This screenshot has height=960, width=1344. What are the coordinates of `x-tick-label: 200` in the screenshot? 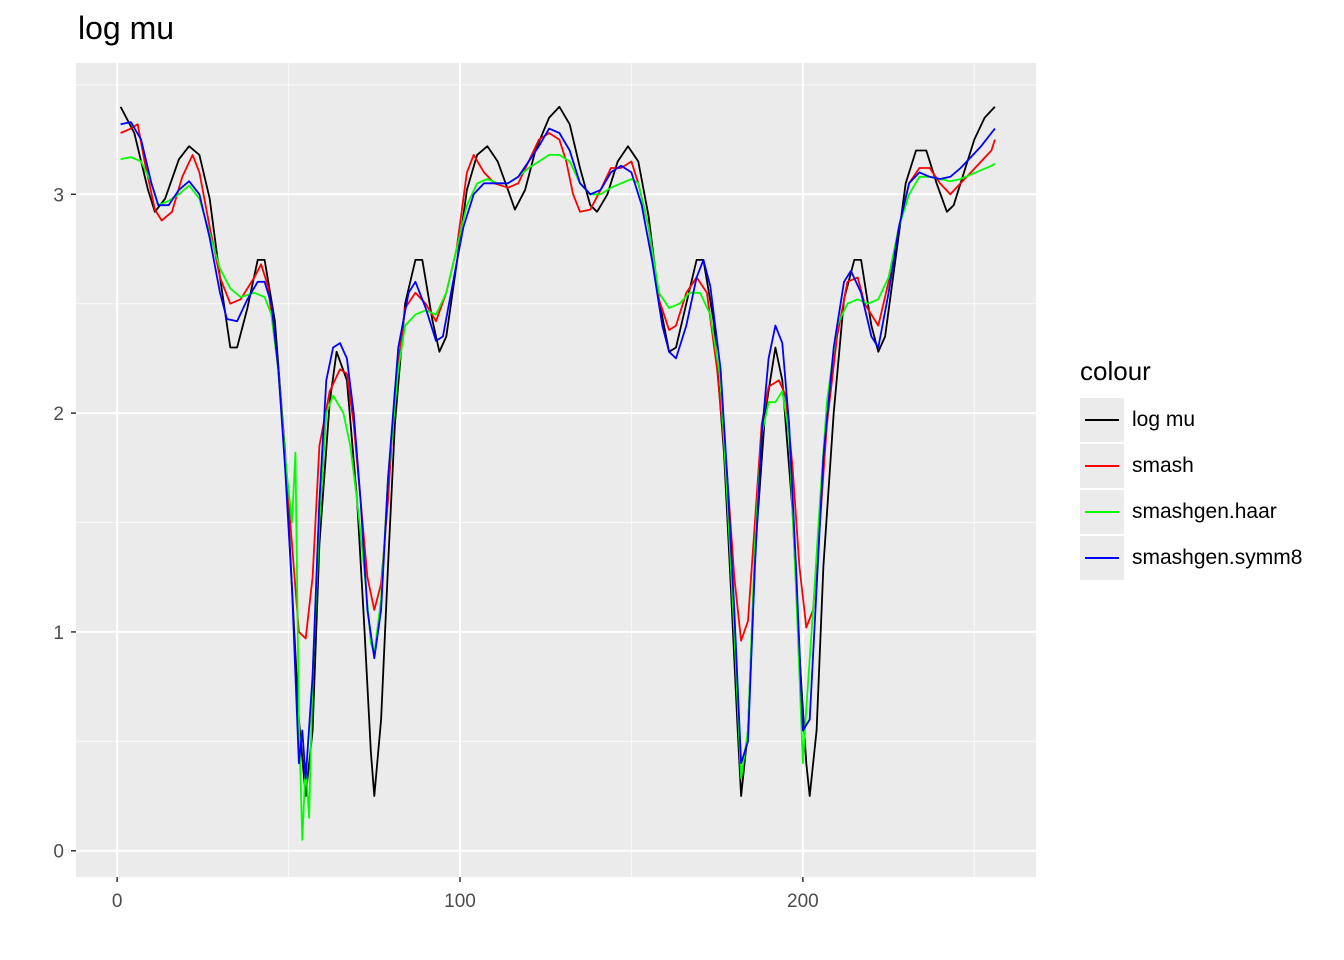 It's located at (803, 901).